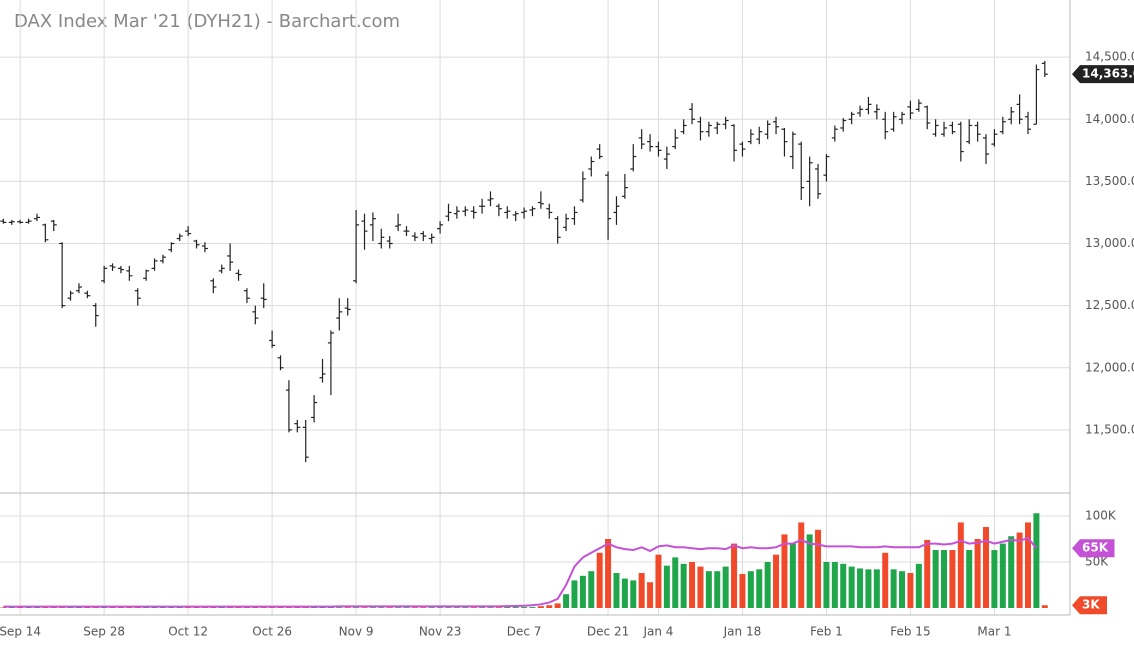 This screenshot has width=1134, height=645. Describe the element at coordinates (207, 21) in the screenshot. I see `chart-title: DAX Index Mar '21 (DYH21) - Barchart.com` at that location.